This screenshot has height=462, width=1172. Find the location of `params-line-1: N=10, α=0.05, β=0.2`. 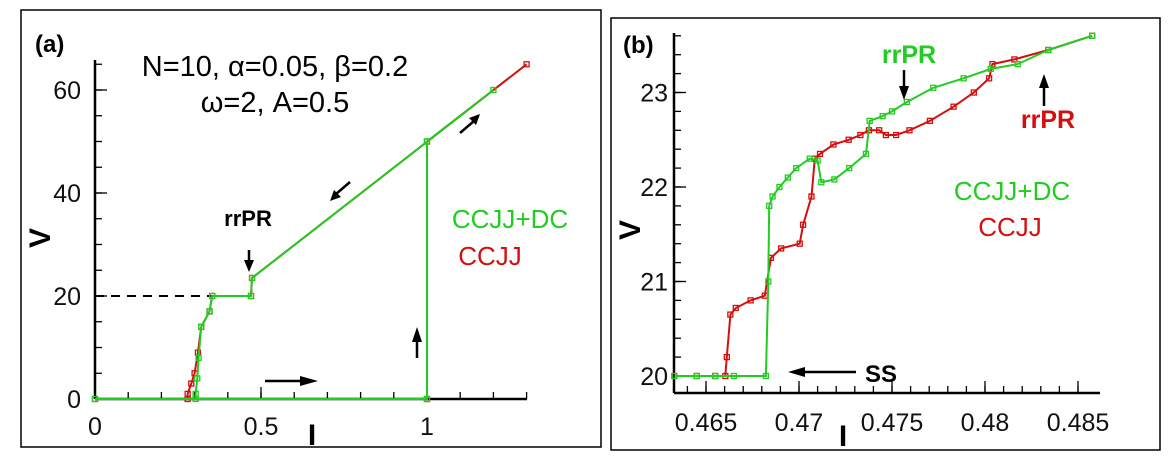

params-line-1: N=10, α=0.05, β=0.2 is located at coordinates (275, 67).